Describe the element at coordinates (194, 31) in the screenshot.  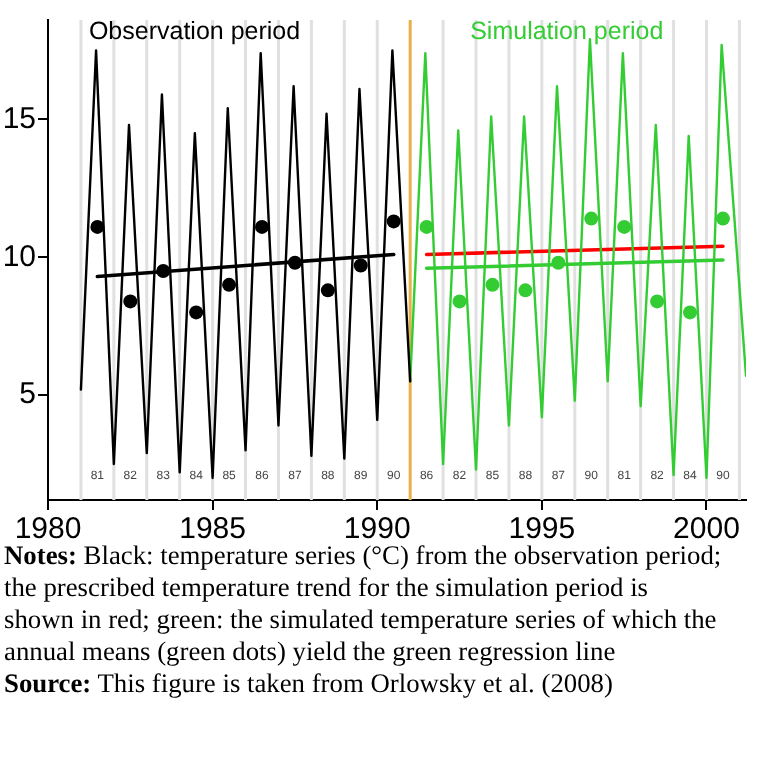
I see `series-label: Observation period` at that location.